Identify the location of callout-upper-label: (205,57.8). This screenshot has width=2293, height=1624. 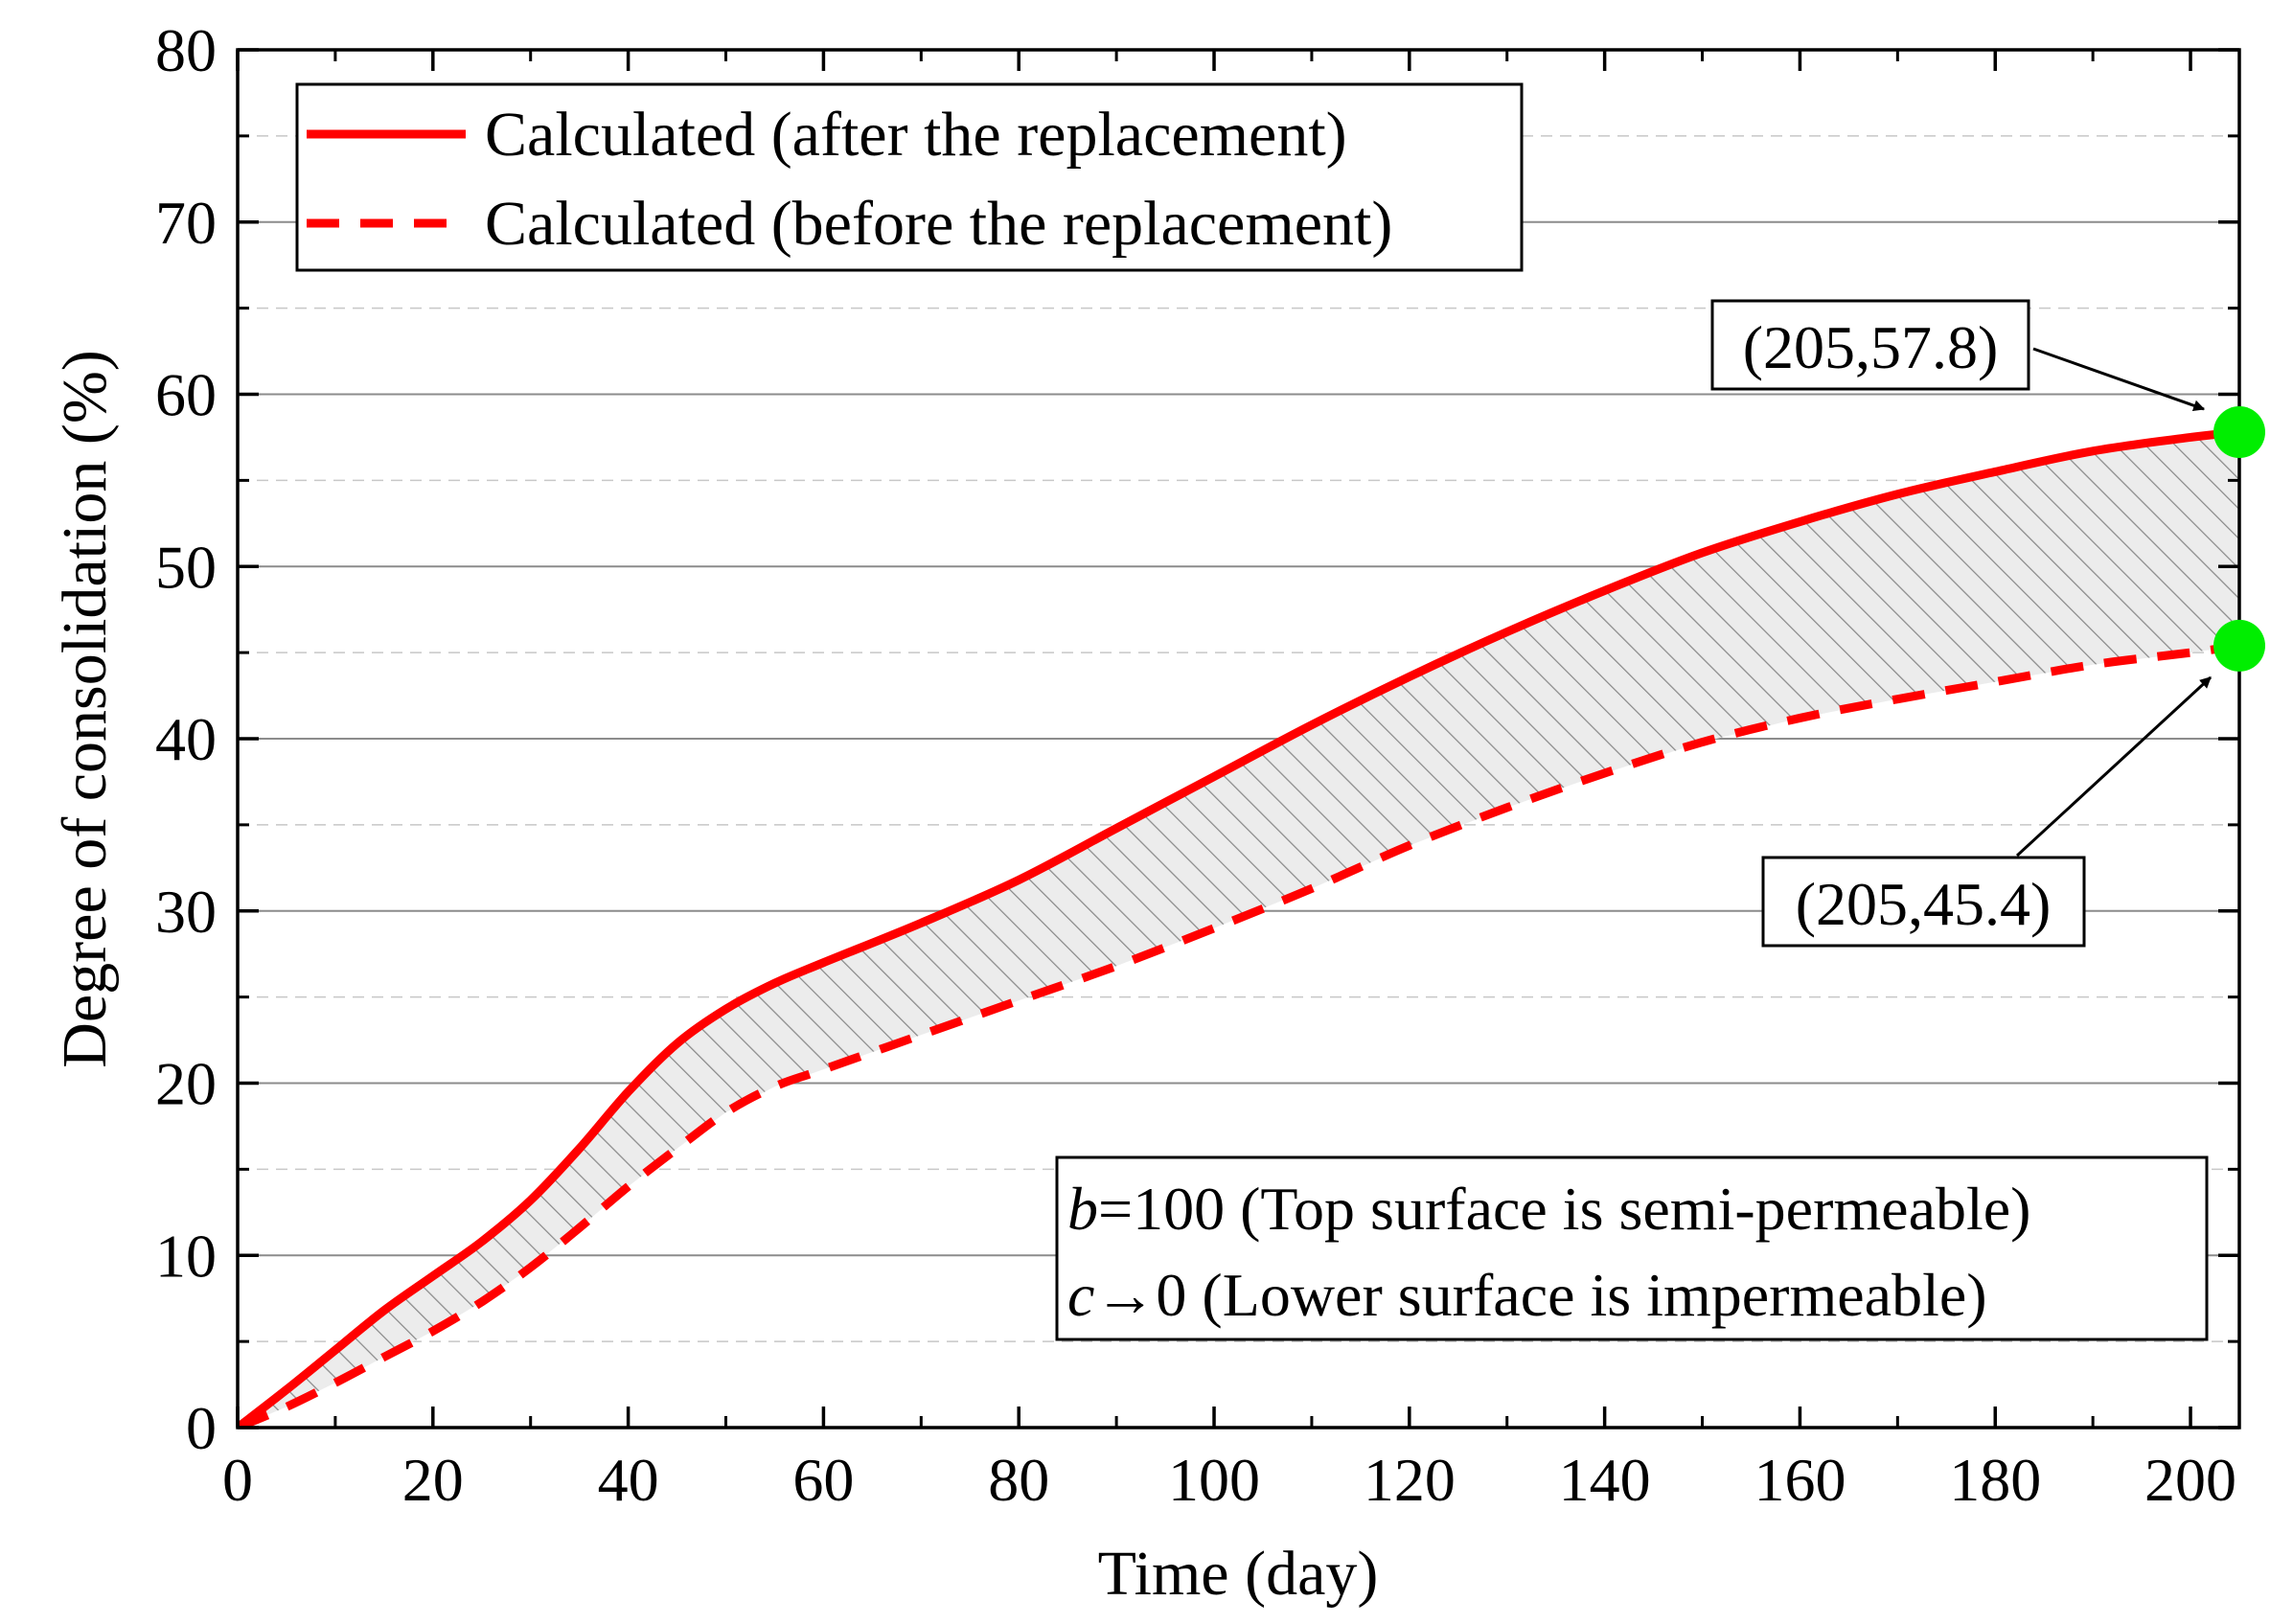
(1871, 347).